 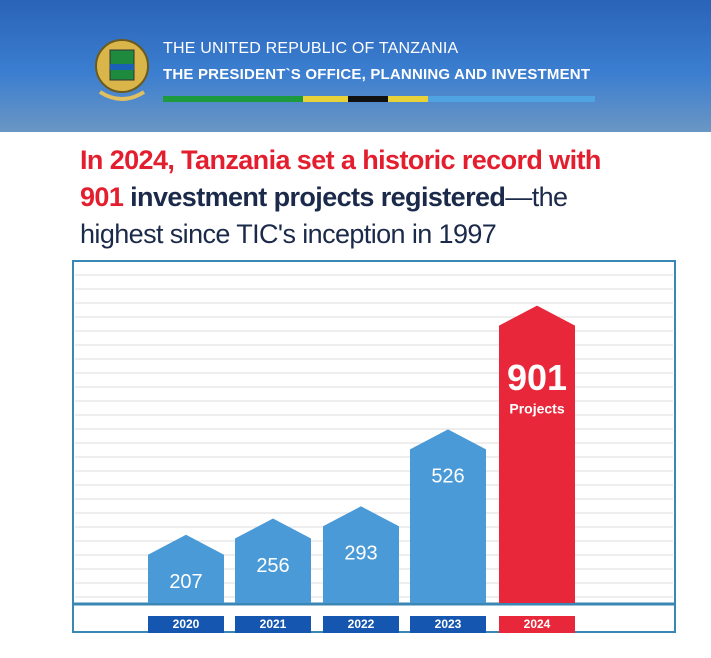 I want to click on value-label: 293, so click(x=360, y=554).